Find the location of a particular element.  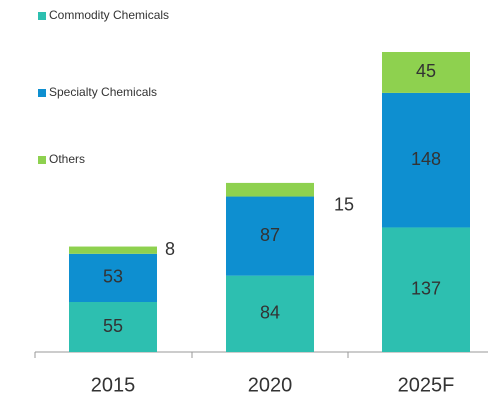

x-tick-label: 2025F is located at coordinates (426, 385).